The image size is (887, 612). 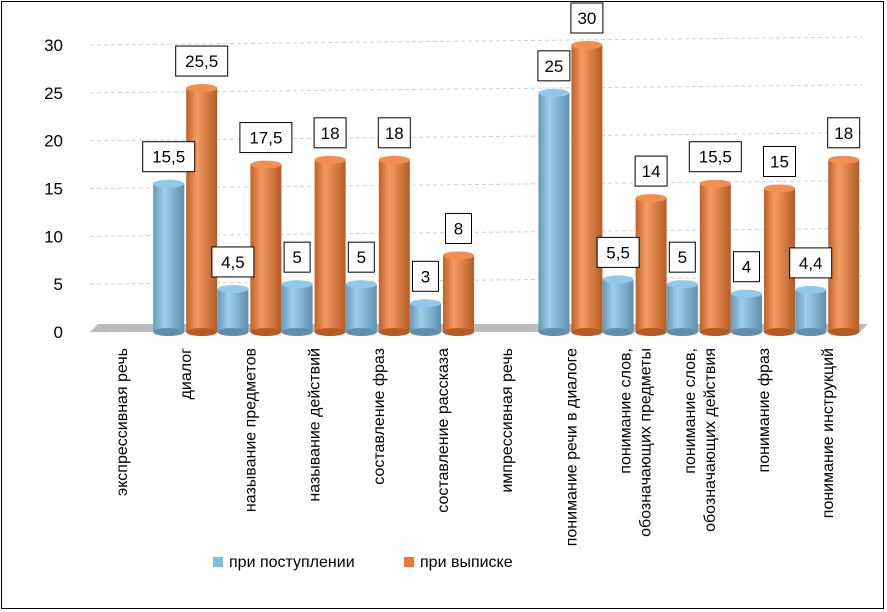 I want to click on svg-text: 4,5, so click(x=233, y=262).